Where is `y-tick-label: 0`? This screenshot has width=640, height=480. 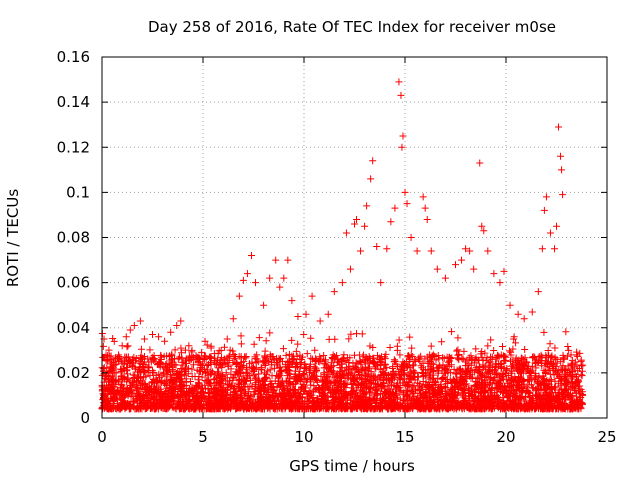
y-tick-label: 0 is located at coordinates (85, 418).